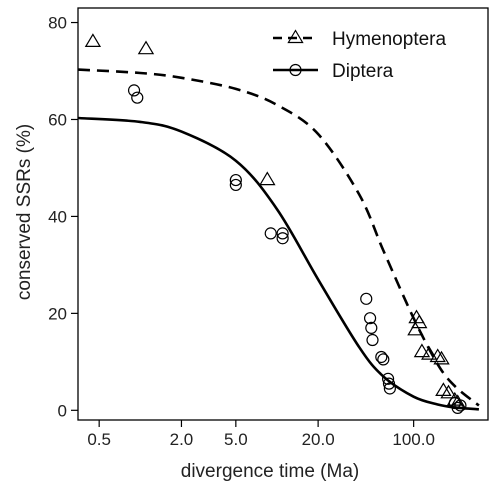 Image resolution: width=492 pixels, height=485 pixels. What do you see at coordinates (182, 439) in the screenshot?
I see `x-tick-label: 2.0` at bounding box center [182, 439].